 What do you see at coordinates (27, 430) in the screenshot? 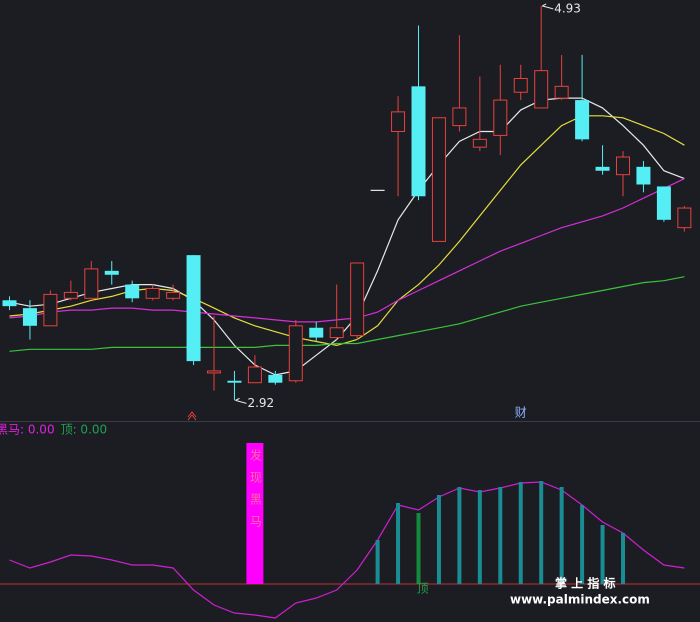
I see `legend-entry: 黑马: 0.00` at bounding box center [27, 430].